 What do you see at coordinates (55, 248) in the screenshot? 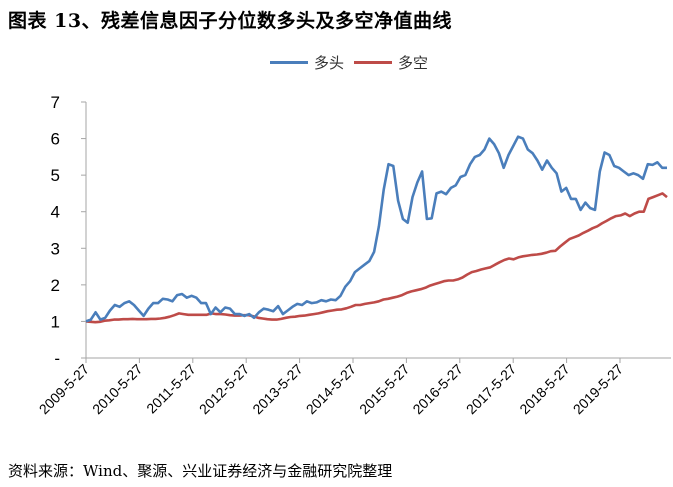
I see `y-tick-label: 3` at bounding box center [55, 248].